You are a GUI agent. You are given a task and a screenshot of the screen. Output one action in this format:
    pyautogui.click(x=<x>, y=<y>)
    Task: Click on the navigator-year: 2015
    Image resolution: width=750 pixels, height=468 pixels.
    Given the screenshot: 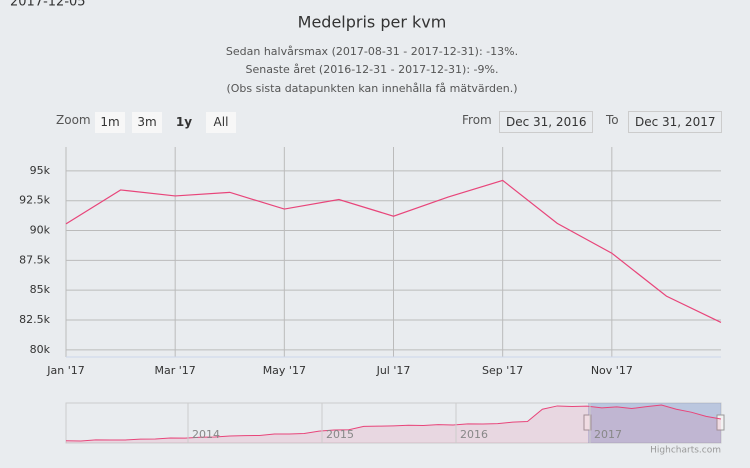 What is the action you would take?
    pyautogui.click(x=340, y=434)
    